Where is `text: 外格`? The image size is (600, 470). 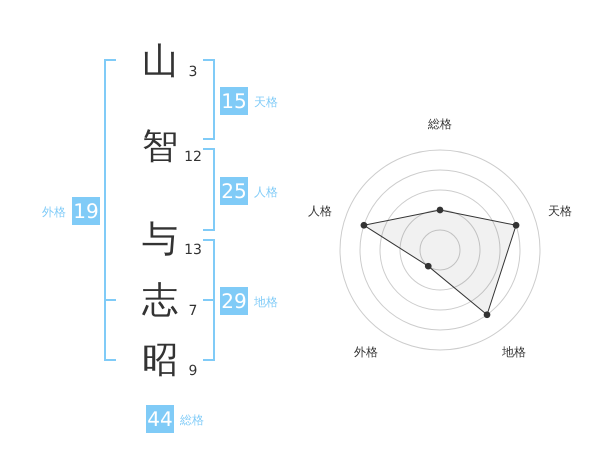
text: 外格 is located at coordinates (54, 212).